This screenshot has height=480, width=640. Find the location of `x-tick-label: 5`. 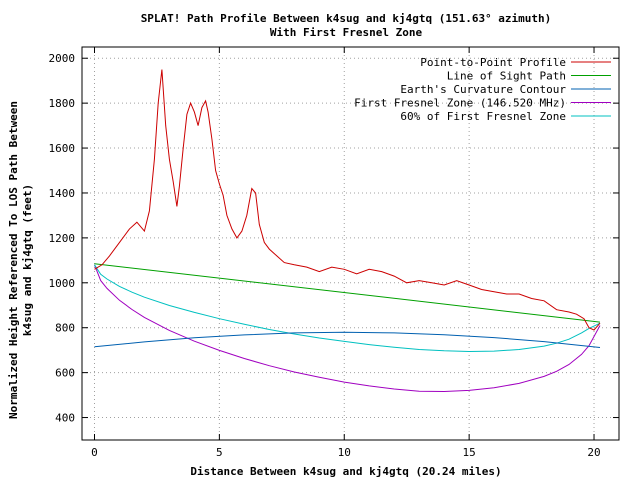

x-tick-label: 5 is located at coordinates (219, 452).